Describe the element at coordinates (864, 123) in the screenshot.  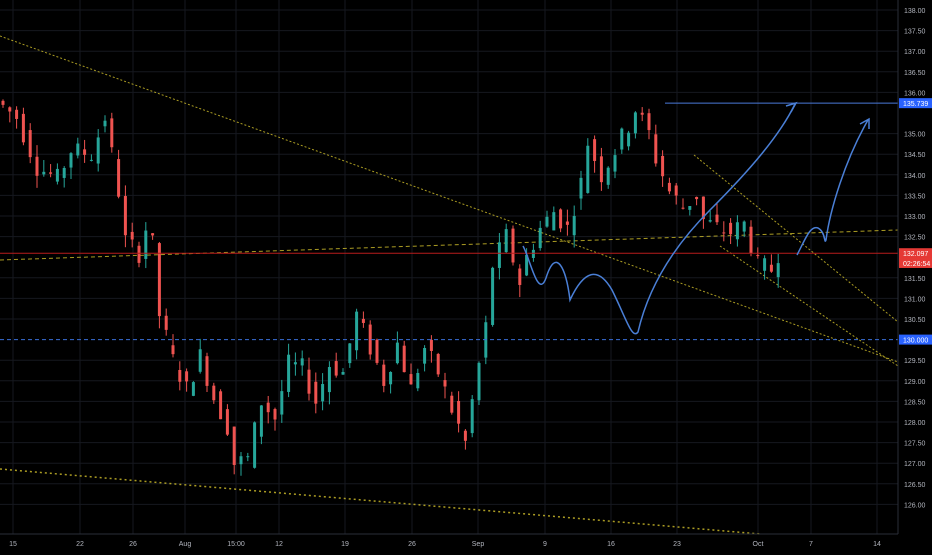
I see `arrowhead-lower` at that location.